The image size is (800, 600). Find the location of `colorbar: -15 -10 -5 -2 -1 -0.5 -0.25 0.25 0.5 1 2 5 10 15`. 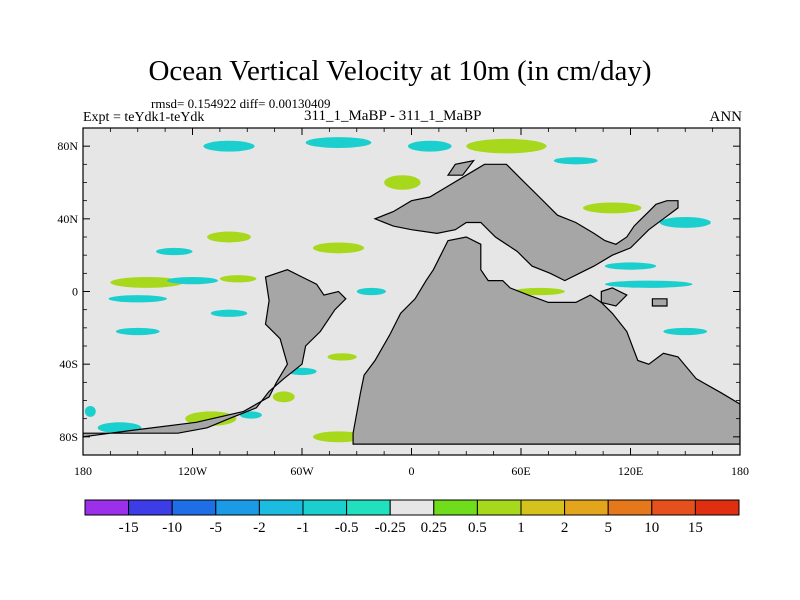

colorbar: -15 -10 -5 -2 -1 -0.5 -0.25 0.25 0.5 1 2 5 10 15 is located at coordinates (412, 517).